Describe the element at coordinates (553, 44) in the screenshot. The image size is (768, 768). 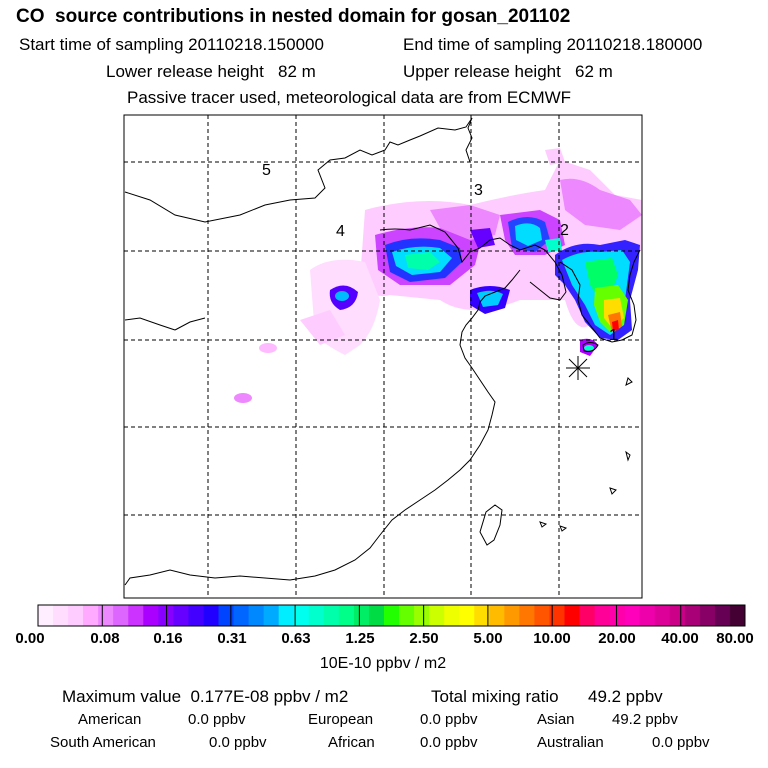
I see `end-time-label: End time of sampling 20110218.180000` at that location.